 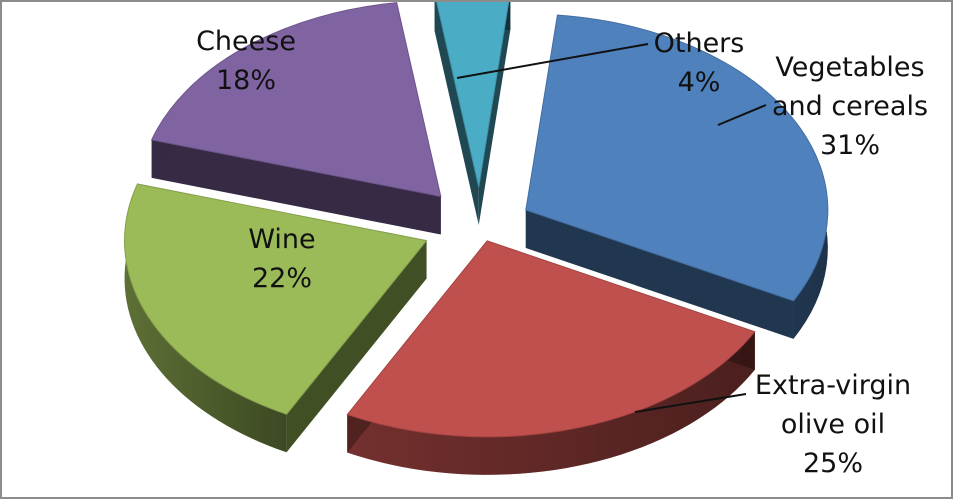 What do you see at coordinates (699, 43) in the screenshot?
I see `data-label-name-4: Others` at bounding box center [699, 43].